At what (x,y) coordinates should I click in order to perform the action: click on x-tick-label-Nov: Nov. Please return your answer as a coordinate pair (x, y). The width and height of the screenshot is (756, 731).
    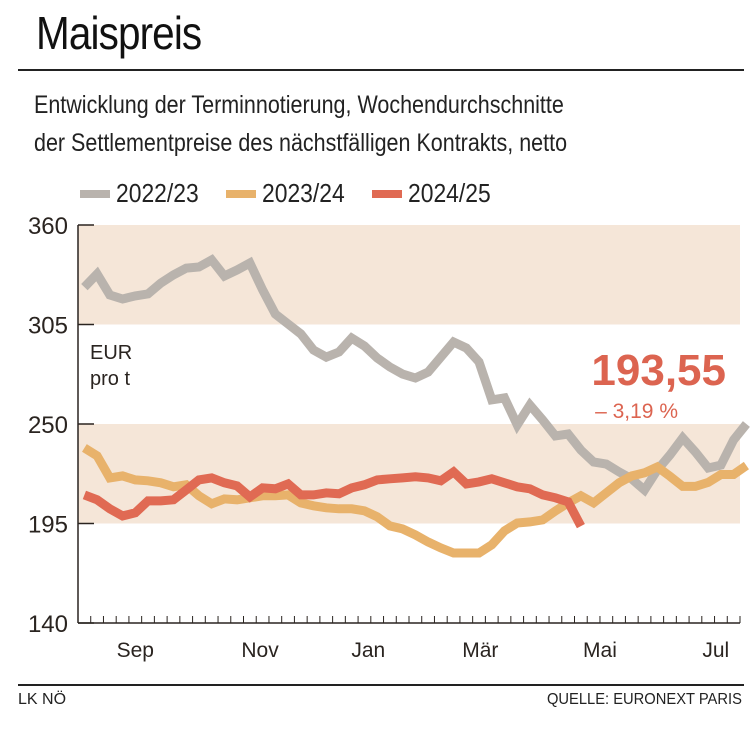
    Looking at the image, I should click on (260, 650).